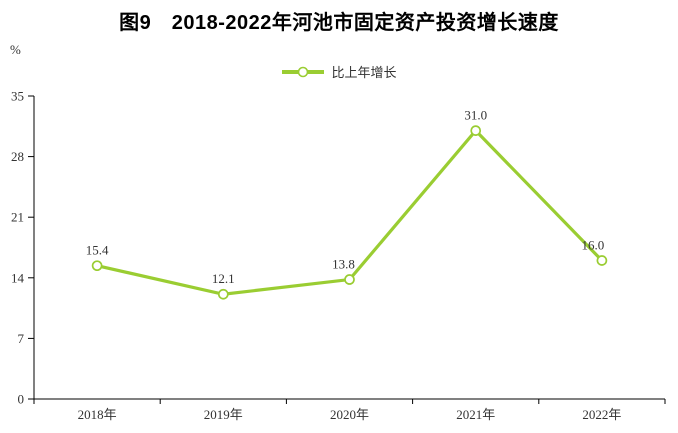  Describe the element at coordinates (21, 399) in the screenshot. I see `y-tick-label: 0` at that location.